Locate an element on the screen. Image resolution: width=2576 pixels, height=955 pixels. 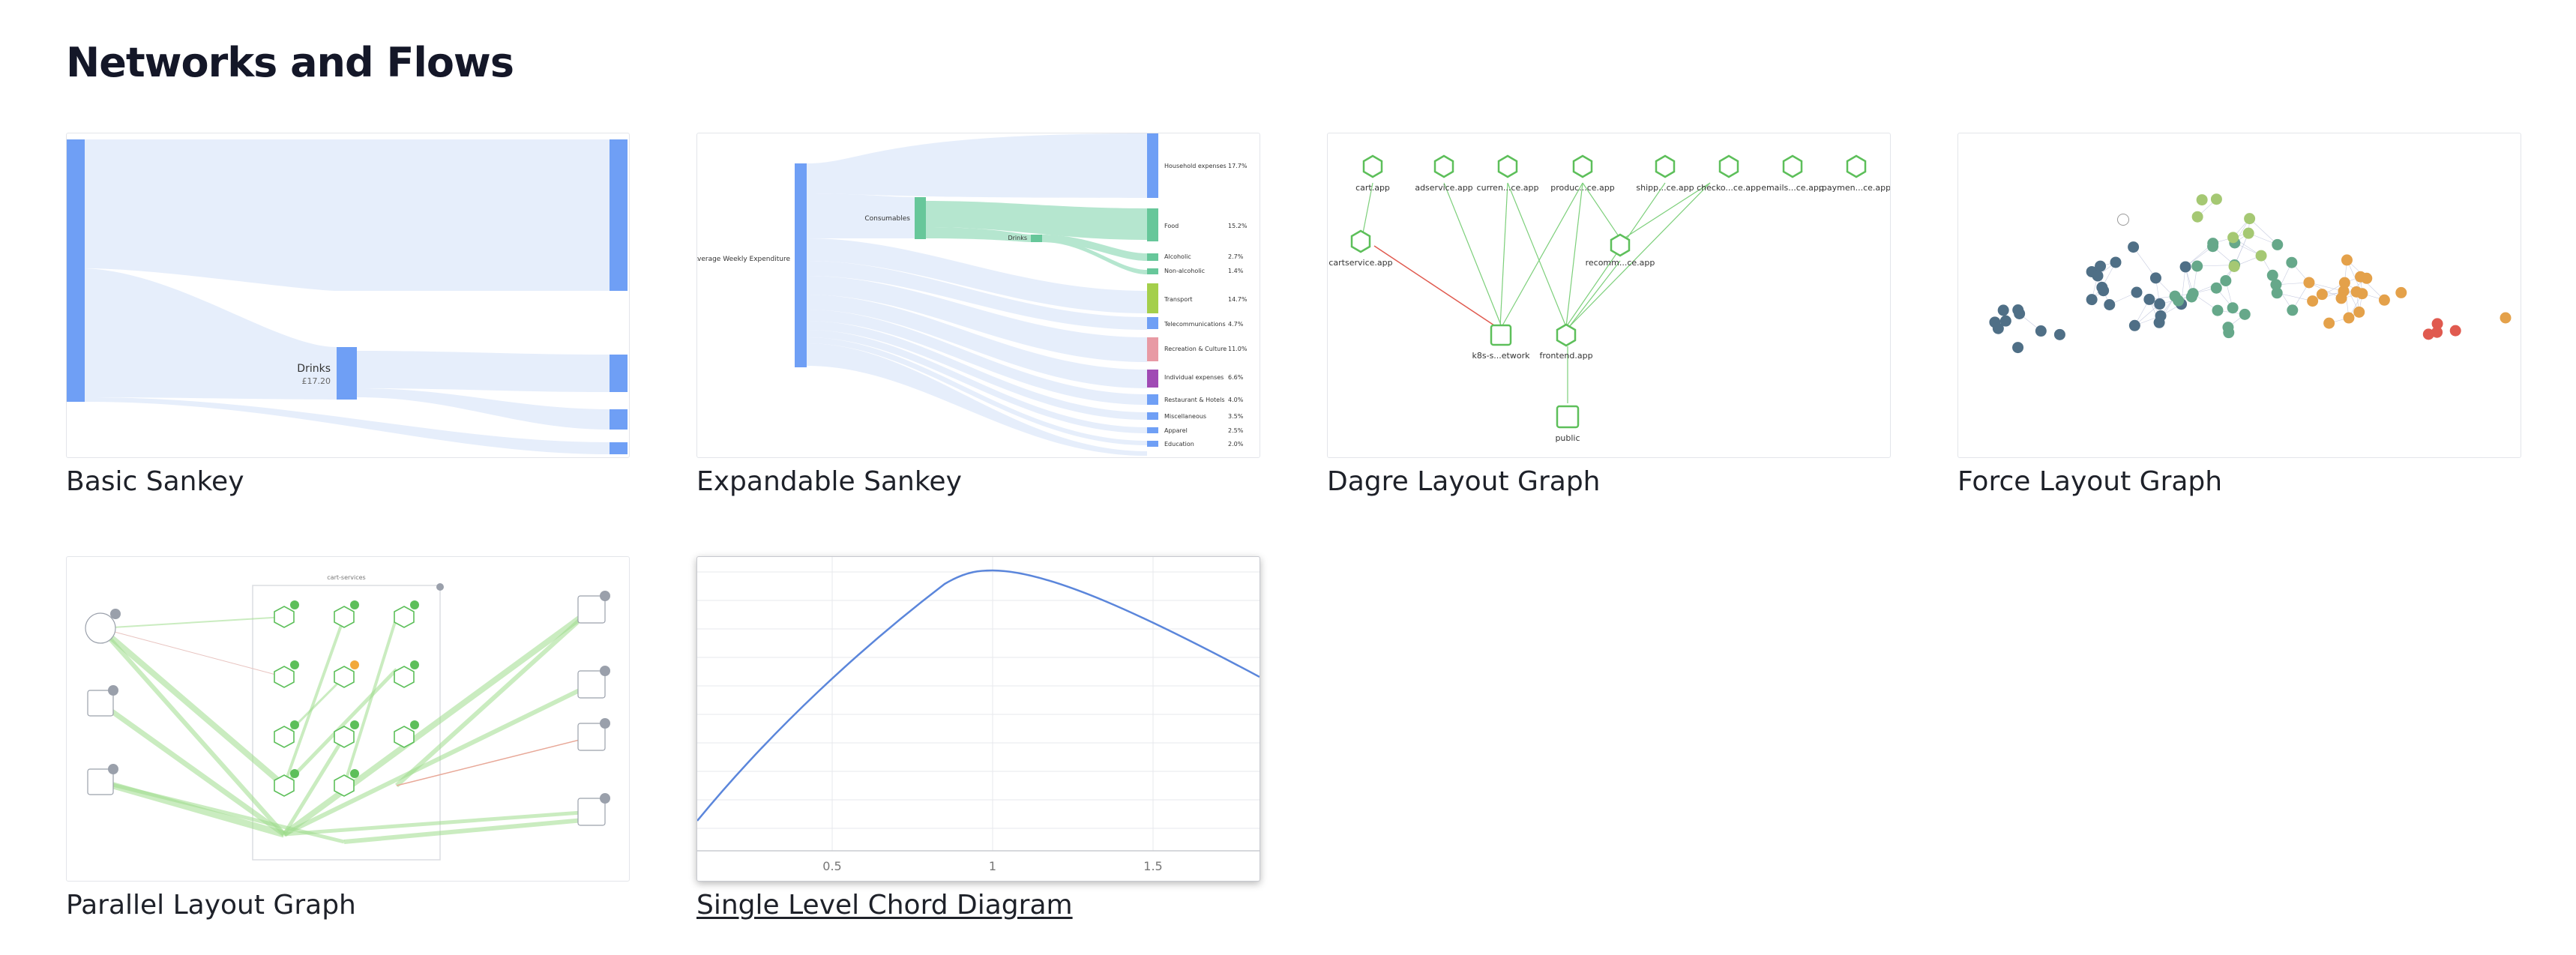
sankey-row-pct: 1.4% is located at coordinates (1236, 271).